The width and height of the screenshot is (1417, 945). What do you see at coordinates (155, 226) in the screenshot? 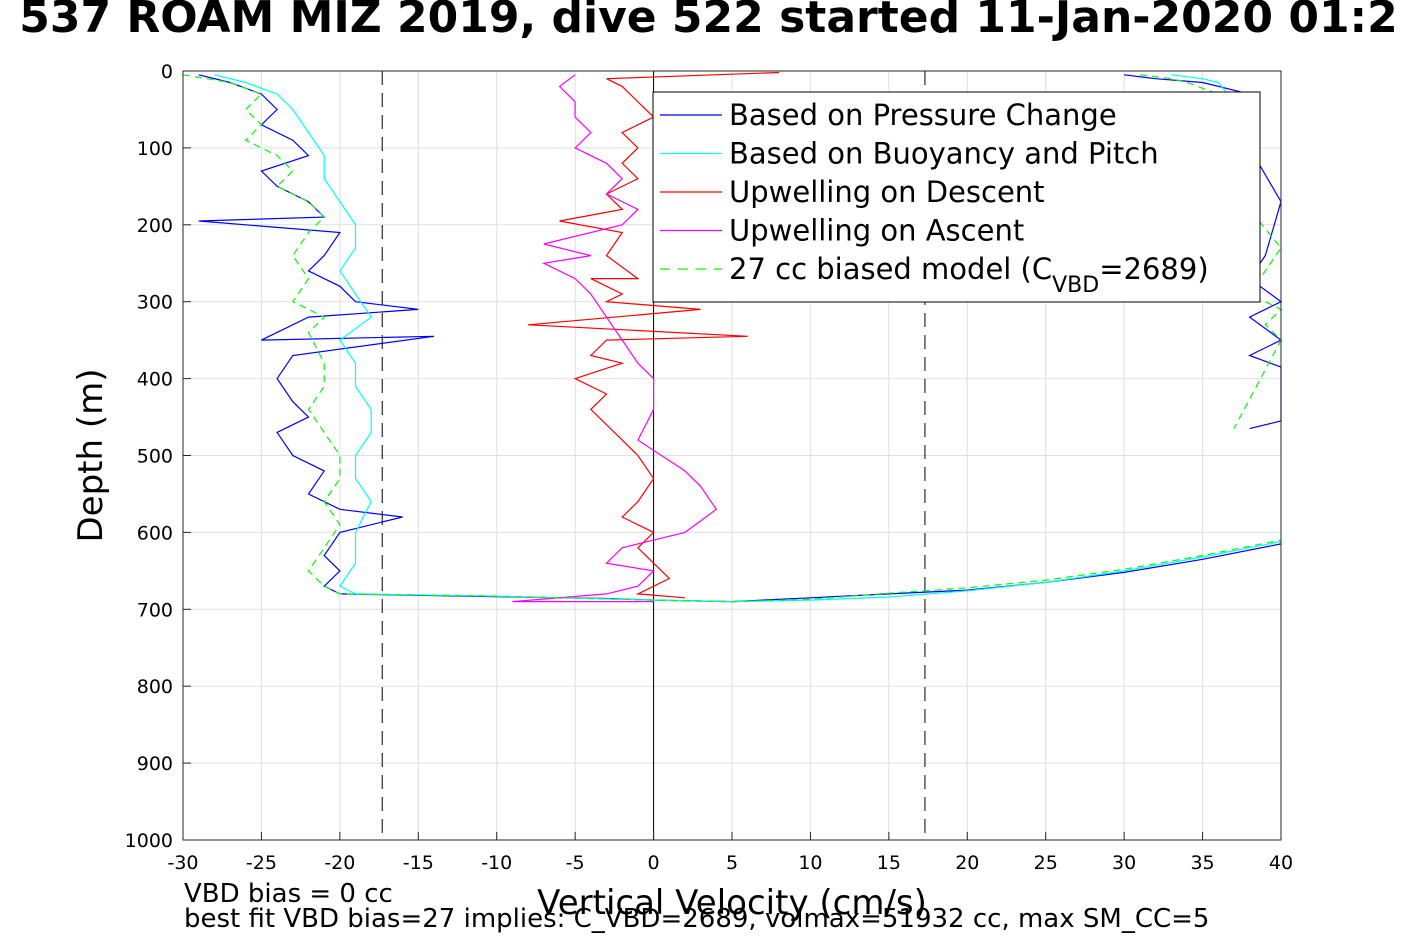
I see `y-tick-label: 200` at bounding box center [155, 226].